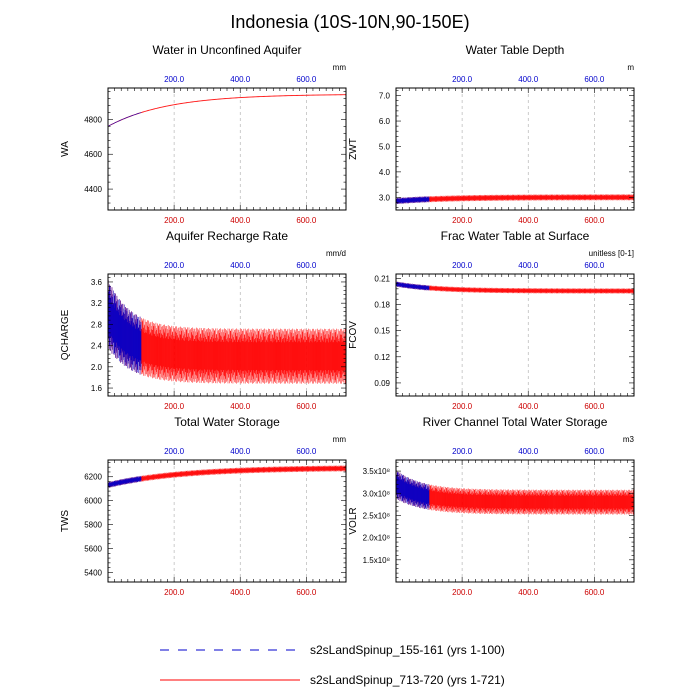  Describe the element at coordinates (382, 383) in the screenshot. I see `y-tick-label: 0.09` at that location.